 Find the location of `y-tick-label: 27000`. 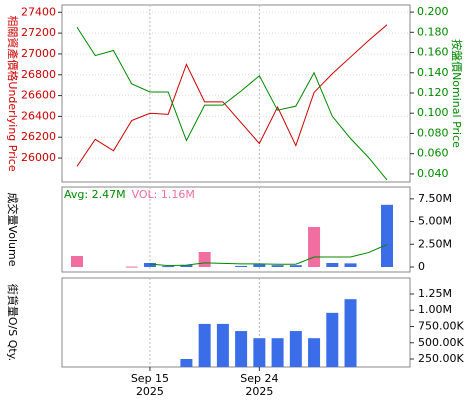

y-tick-label: 27000 is located at coordinates (38, 53).